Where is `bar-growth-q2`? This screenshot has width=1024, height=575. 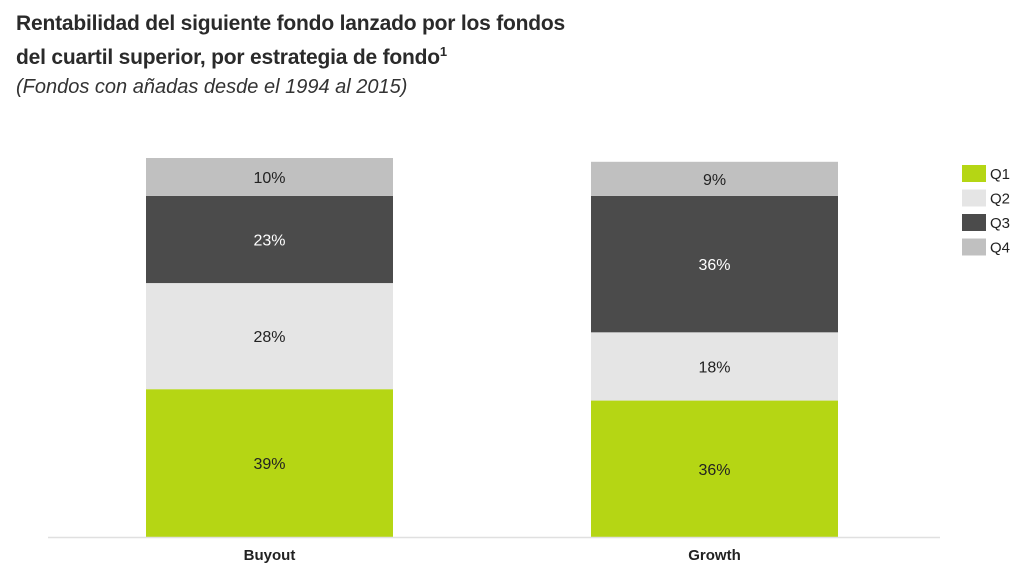
bar-growth-q2 is located at coordinates (714, 366).